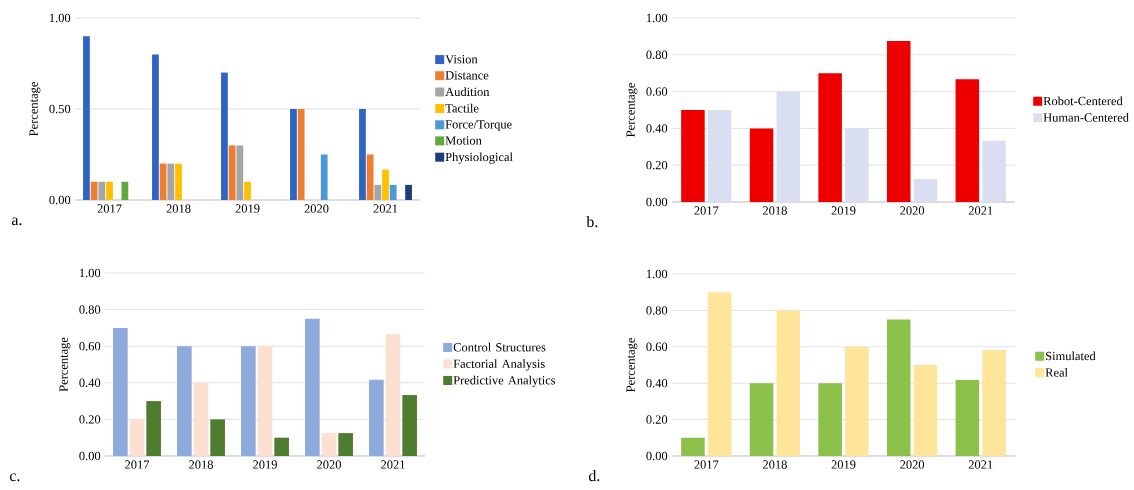 This screenshot has width=1134, height=490. What do you see at coordinates (499, 365) in the screenshot?
I see `legend-label: Factorial Analysis` at bounding box center [499, 365].